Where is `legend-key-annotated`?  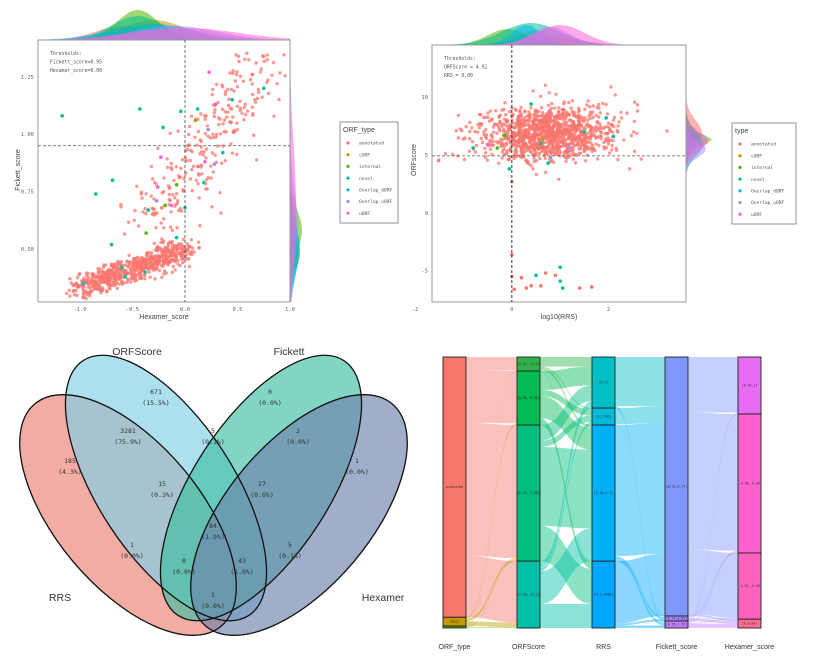 legend-key-annotated is located at coordinates (348, 143).